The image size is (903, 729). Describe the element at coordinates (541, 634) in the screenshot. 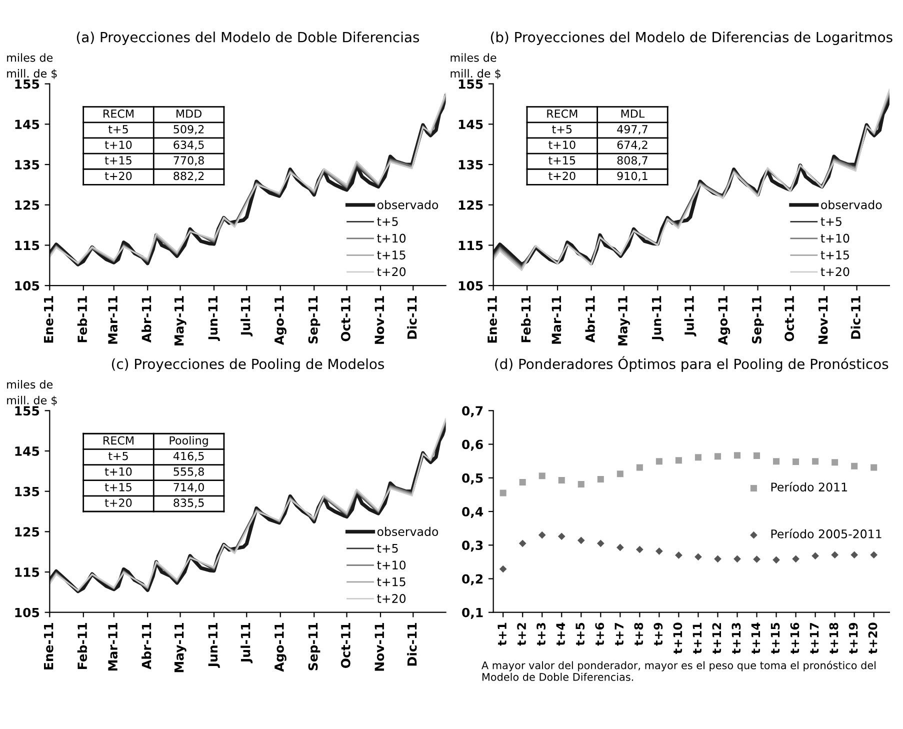

I see `x-tick-label: t+3` at that location.